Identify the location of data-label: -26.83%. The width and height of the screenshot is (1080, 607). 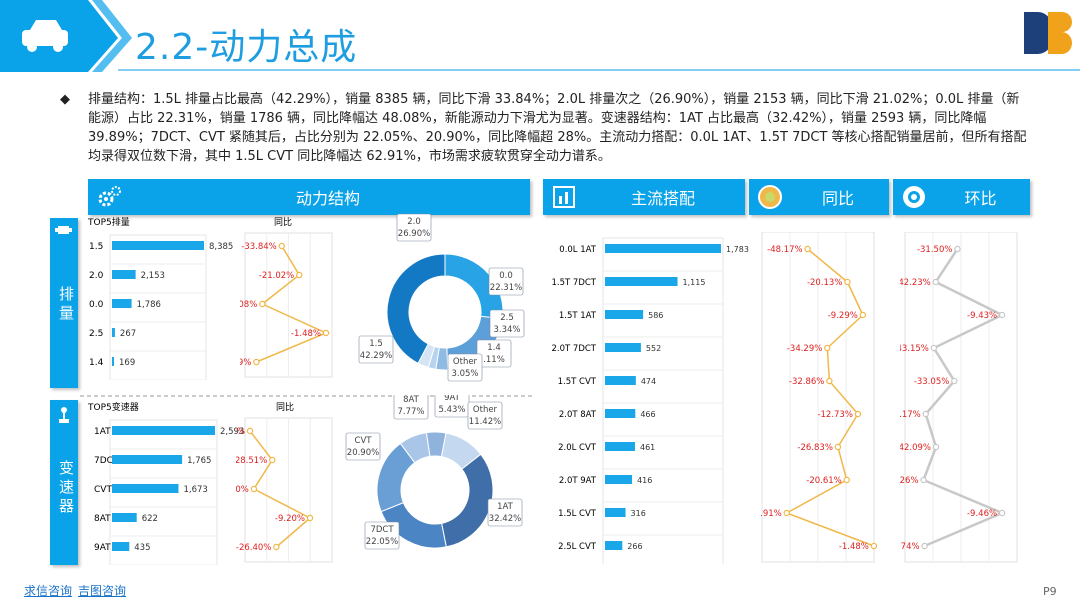
(814, 448).